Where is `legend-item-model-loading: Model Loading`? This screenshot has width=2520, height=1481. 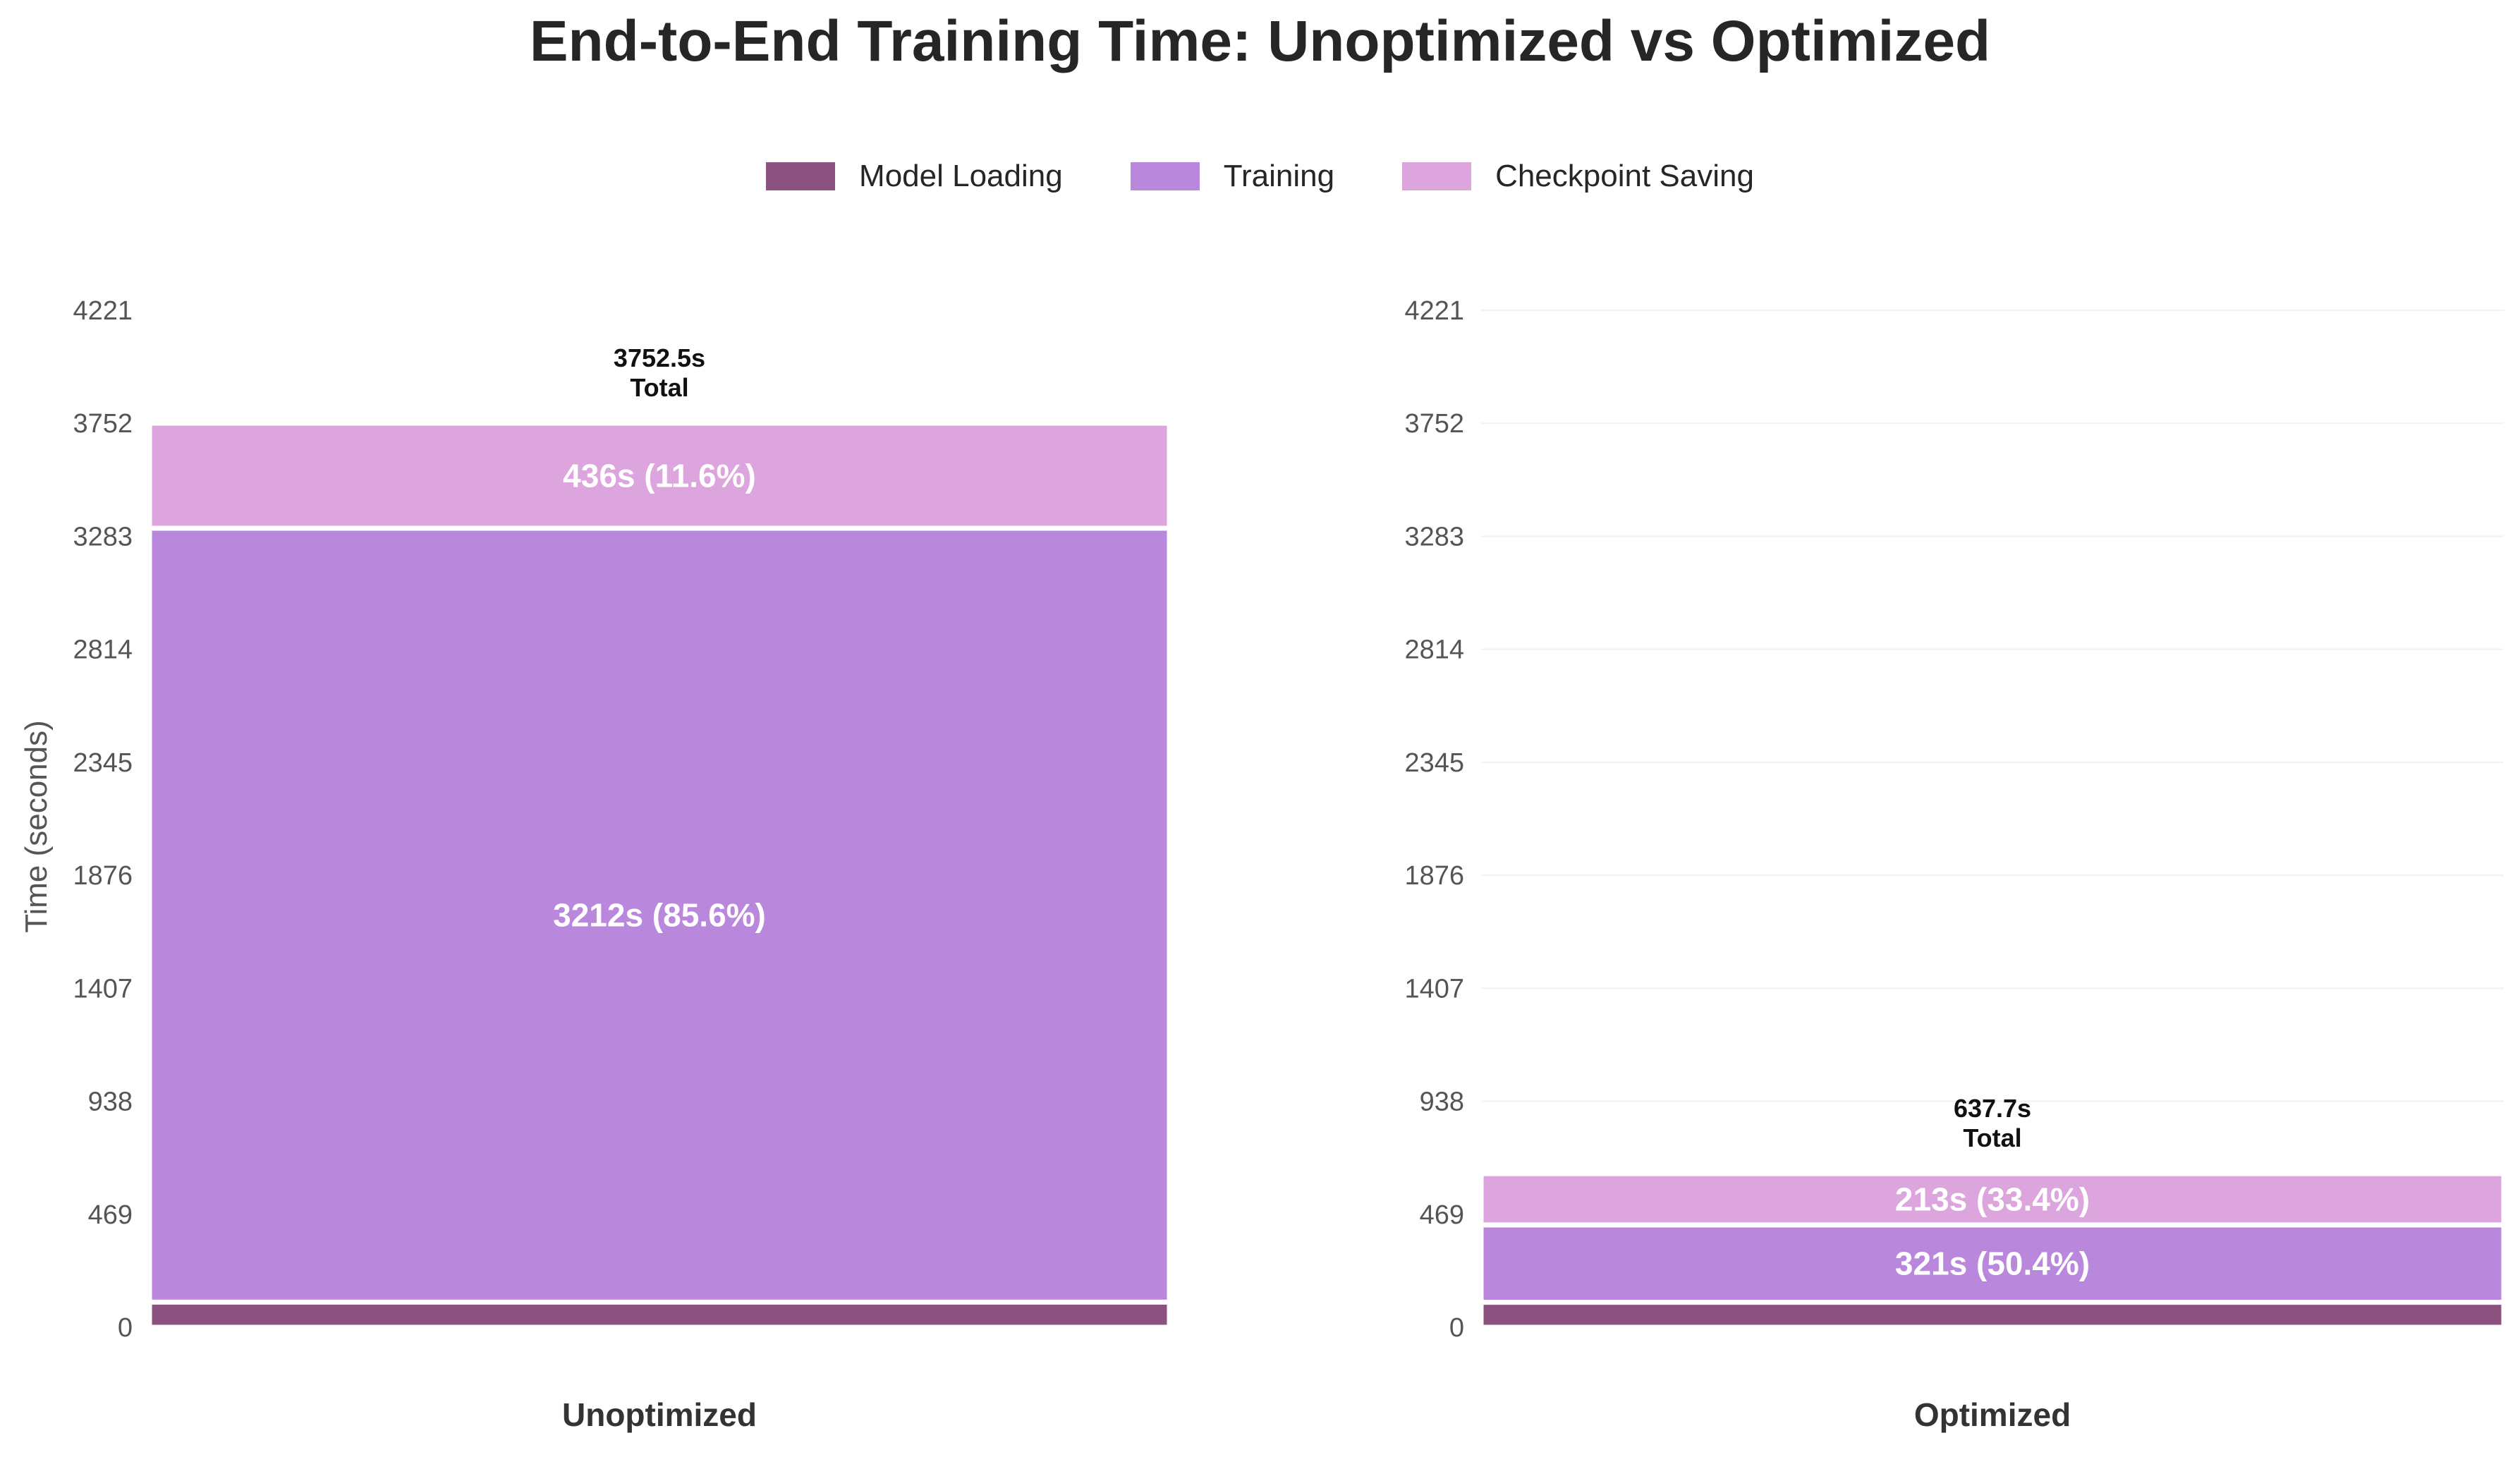
legend-item-model-loading: Model Loading is located at coordinates (915, 177).